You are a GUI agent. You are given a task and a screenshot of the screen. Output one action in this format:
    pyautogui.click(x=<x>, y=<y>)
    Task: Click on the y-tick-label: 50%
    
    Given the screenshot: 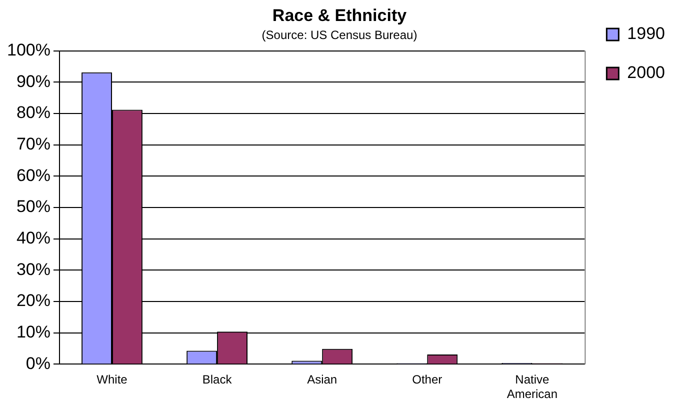 What is the action you would take?
    pyautogui.click(x=33, y=206)
    